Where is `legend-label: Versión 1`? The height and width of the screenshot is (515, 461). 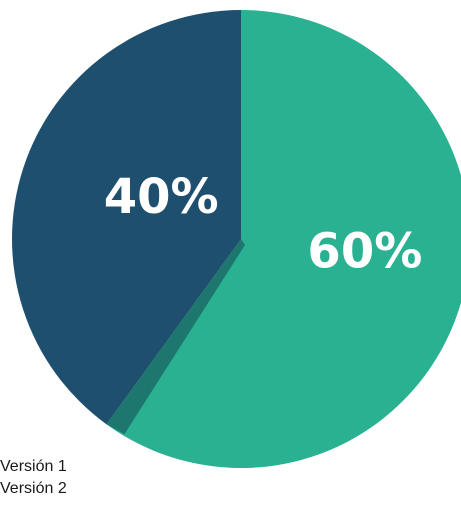
legend-label: Versión 1 is located at coordinates (33, 466).